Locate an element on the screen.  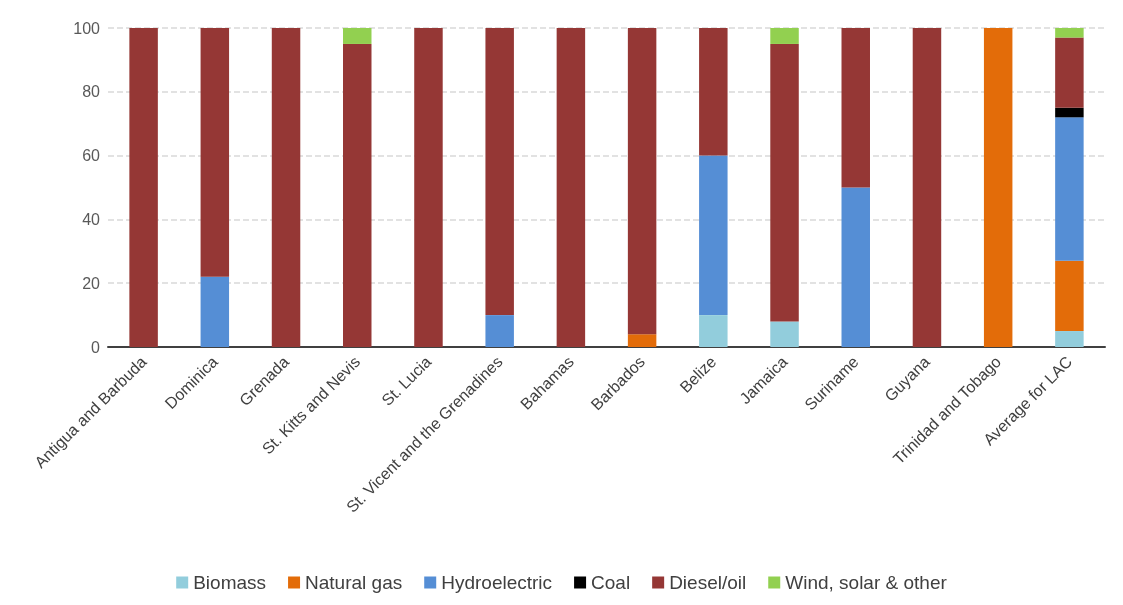
y-tick-label: 100 is located at coordinates (87, 28).